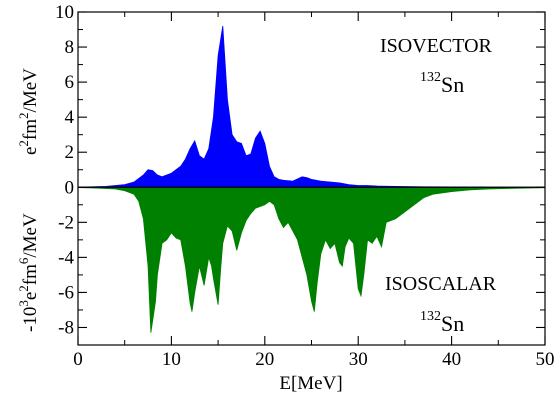 The width and height of the screenshot is (557, 397). Describe the element at coordinates (452, 323) in the screenshot. I see `isoscalar-element: Sn` at that location.